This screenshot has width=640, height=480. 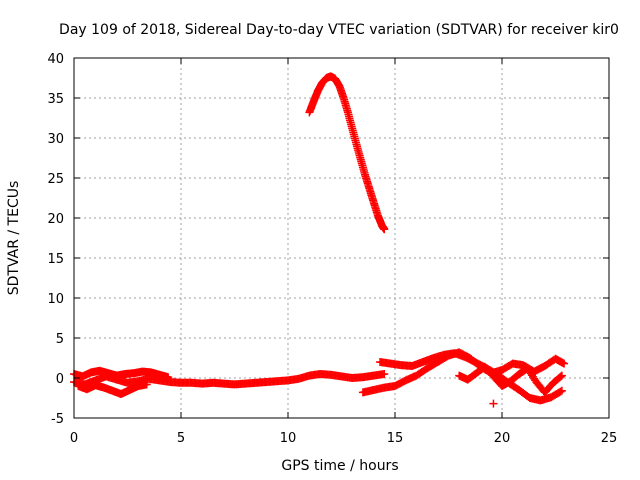 I want to click on x-tick-label: 15, so click(x=395, y=438).